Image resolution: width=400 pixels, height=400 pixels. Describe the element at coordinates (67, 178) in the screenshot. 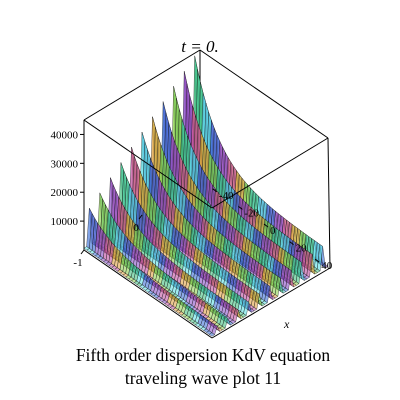

I see `z-axis: 10000 20000 30000 40000` at that location.